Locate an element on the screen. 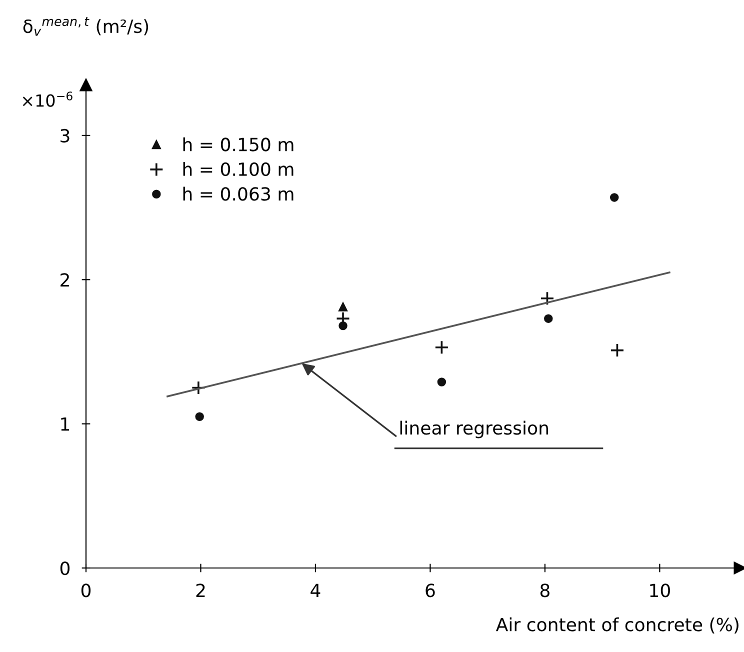  annotation: linear regression is located at coordinates (474, 429).